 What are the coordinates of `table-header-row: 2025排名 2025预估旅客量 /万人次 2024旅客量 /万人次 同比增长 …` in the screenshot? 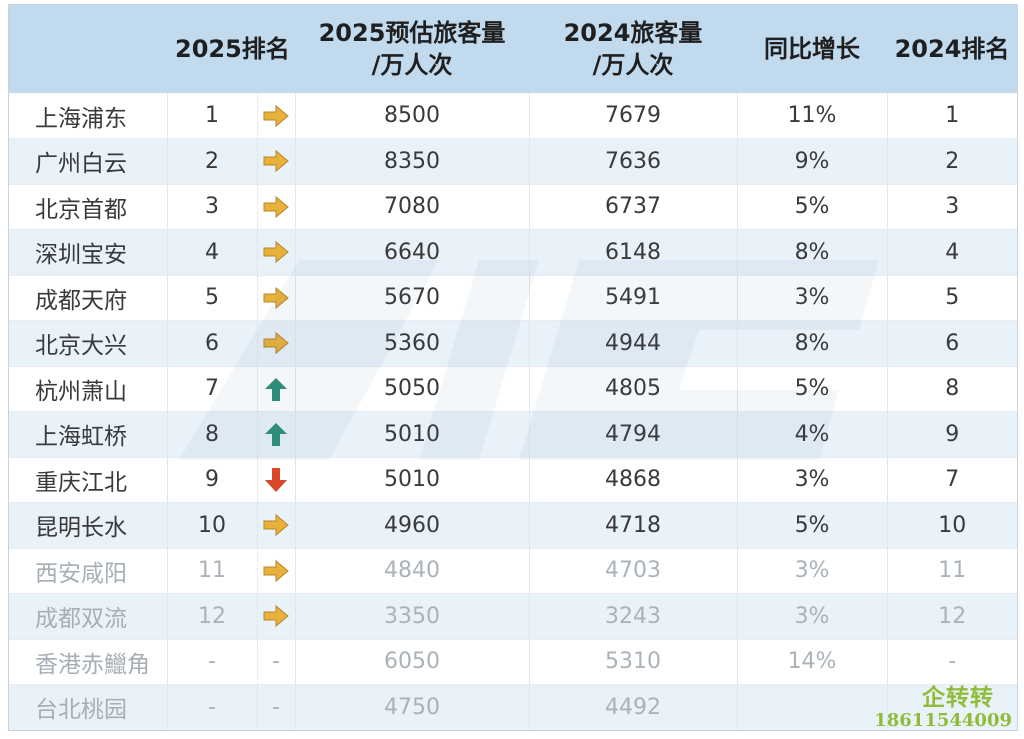 It's located at (513, 49).